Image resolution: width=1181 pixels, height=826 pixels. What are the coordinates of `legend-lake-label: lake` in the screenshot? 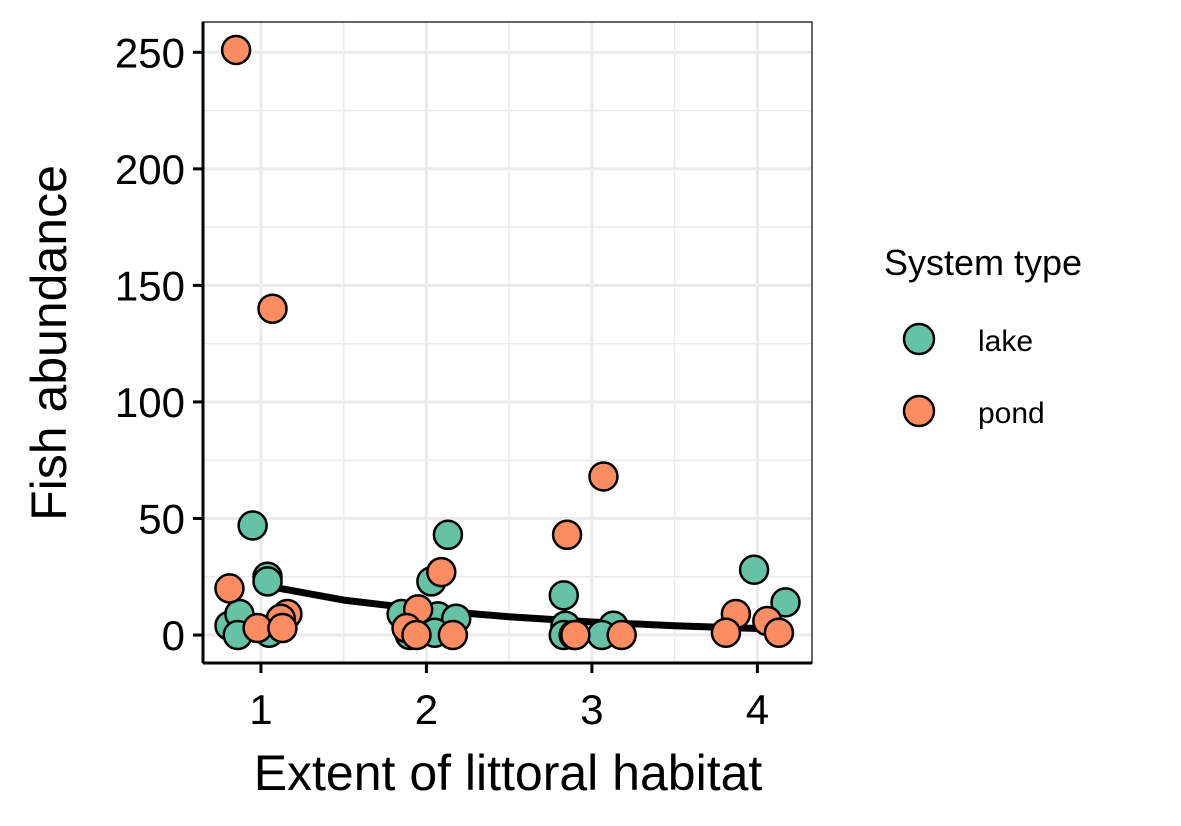 It's located at (1005, 341).